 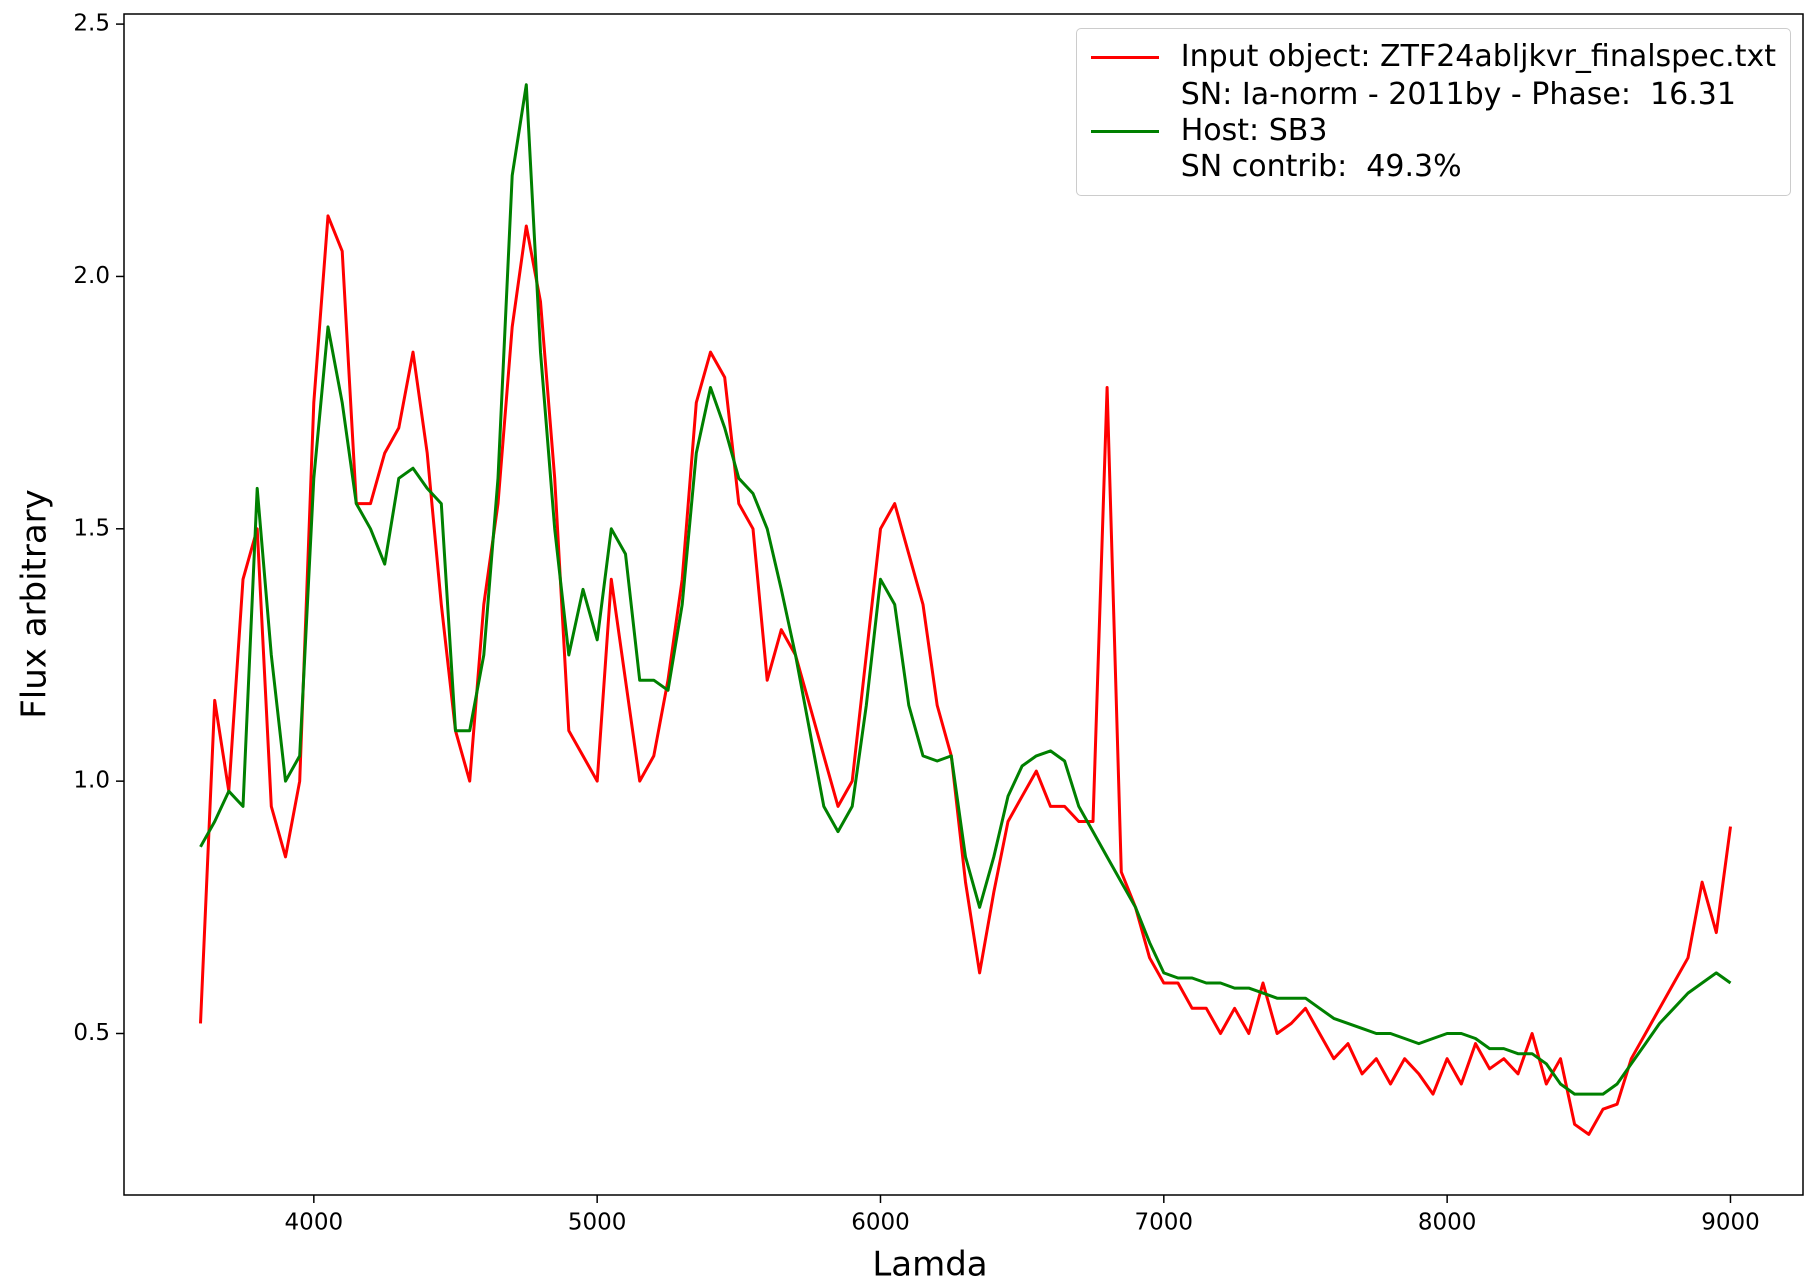 I want to click on x-tick-label: 6000, so click(x=880, y=1223).